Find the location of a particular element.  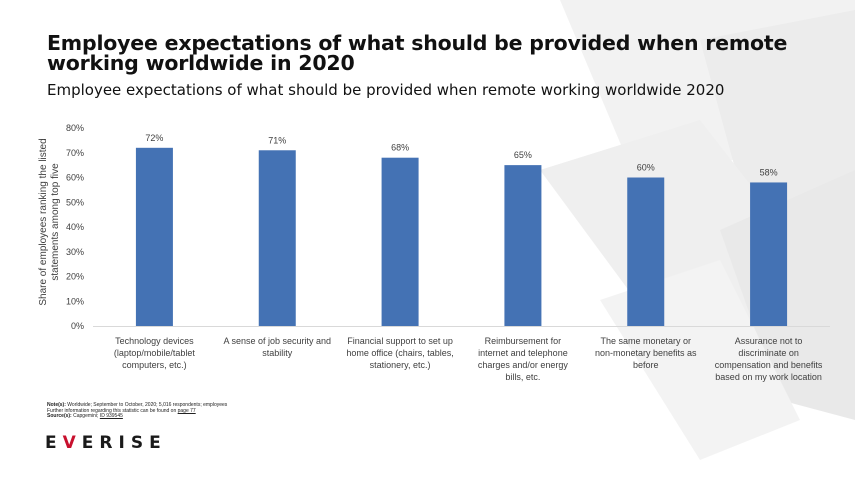

data-label: 72% is located at coordinates (154, 138).